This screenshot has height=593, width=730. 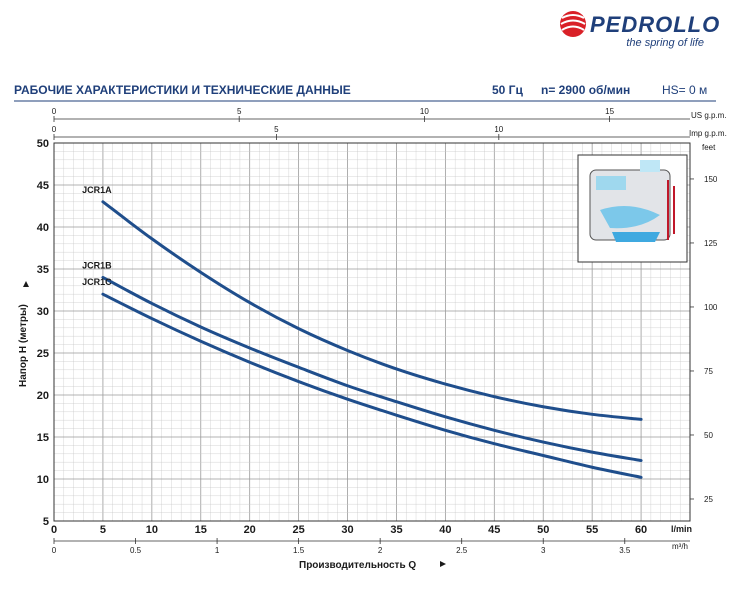 What do you see at coordinates (498, 129) in the screenshot?
I see `imp-gpm-tick-label: 10` at bounding box center [498, 129].